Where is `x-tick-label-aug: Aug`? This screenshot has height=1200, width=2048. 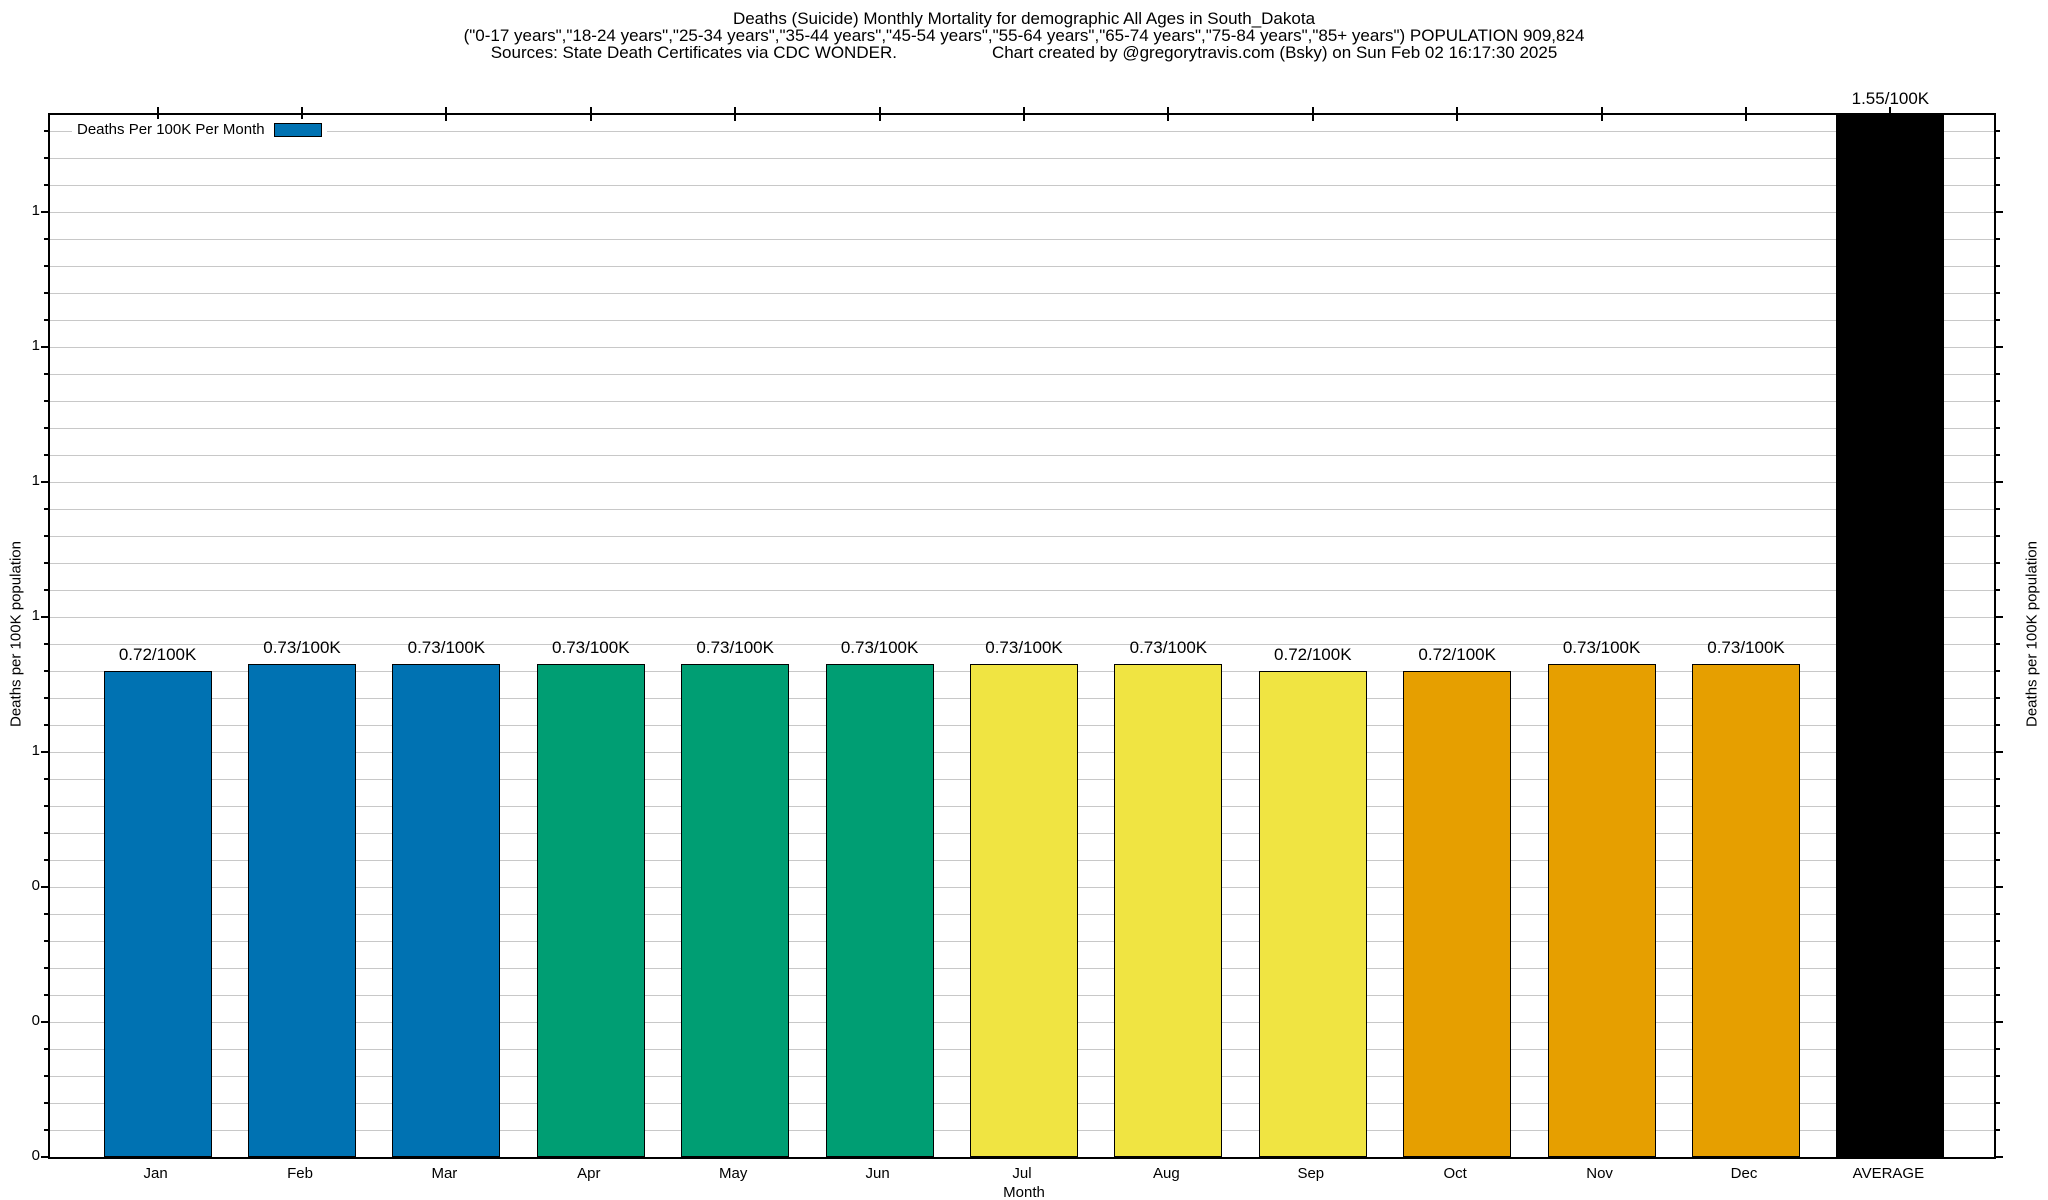 x-tick-label-aug: Aug is located at coordinates (1166, 1173).